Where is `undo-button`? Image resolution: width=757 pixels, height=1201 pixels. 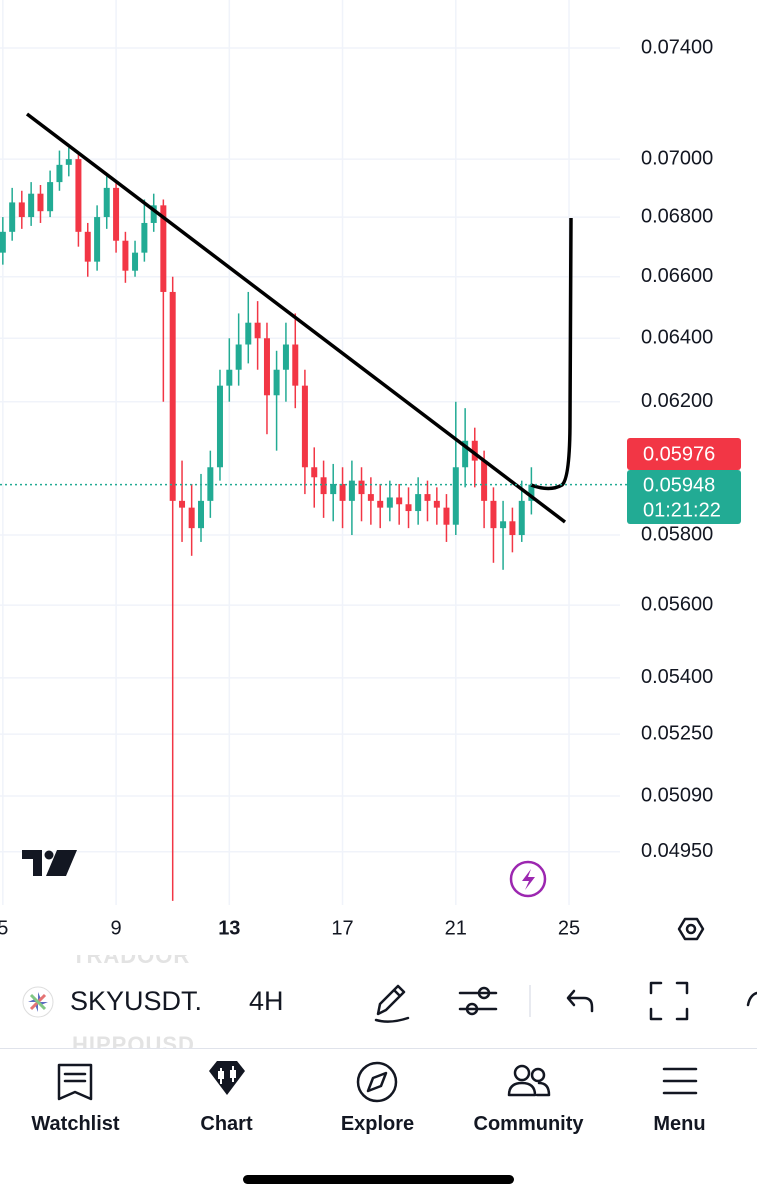
undo-button is located at coordinates (580, 1001).